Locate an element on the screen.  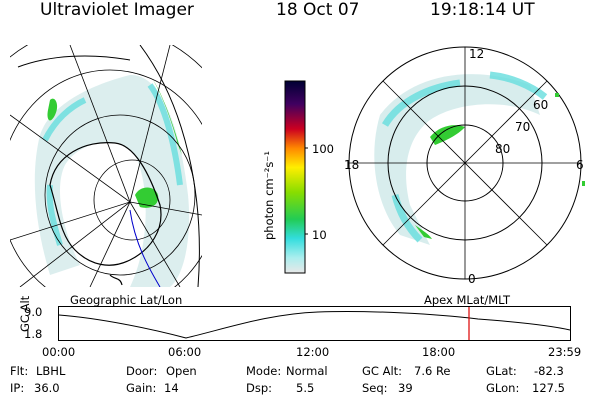
left-map-label: Geographic Lat/Lon is located at coordinates (126, 300).